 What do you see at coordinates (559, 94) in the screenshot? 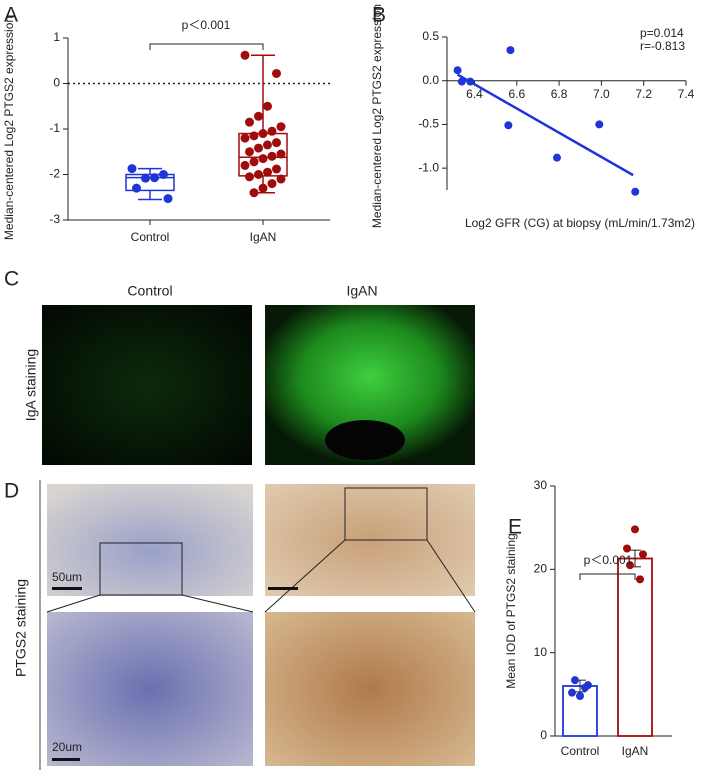
I see `x-tick-label: 6.8` at bounding box center [559, 94].